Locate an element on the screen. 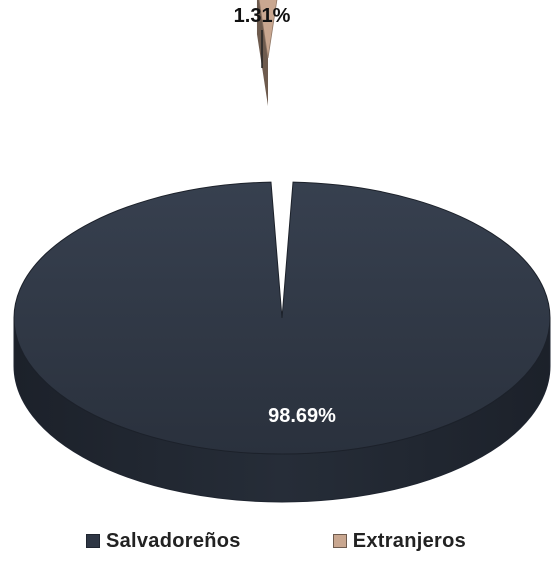  legend-label-extranjeros: Extranjeros is located at coordinates (409, 540).